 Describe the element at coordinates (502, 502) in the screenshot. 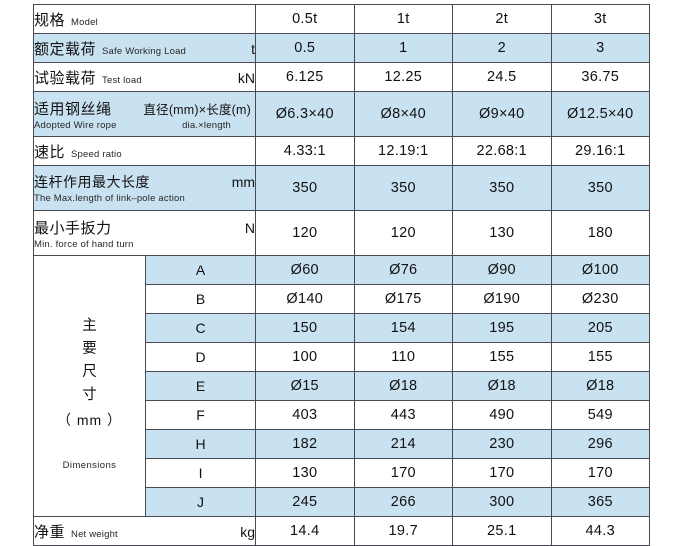

I see `data-cell: 300` at that location.